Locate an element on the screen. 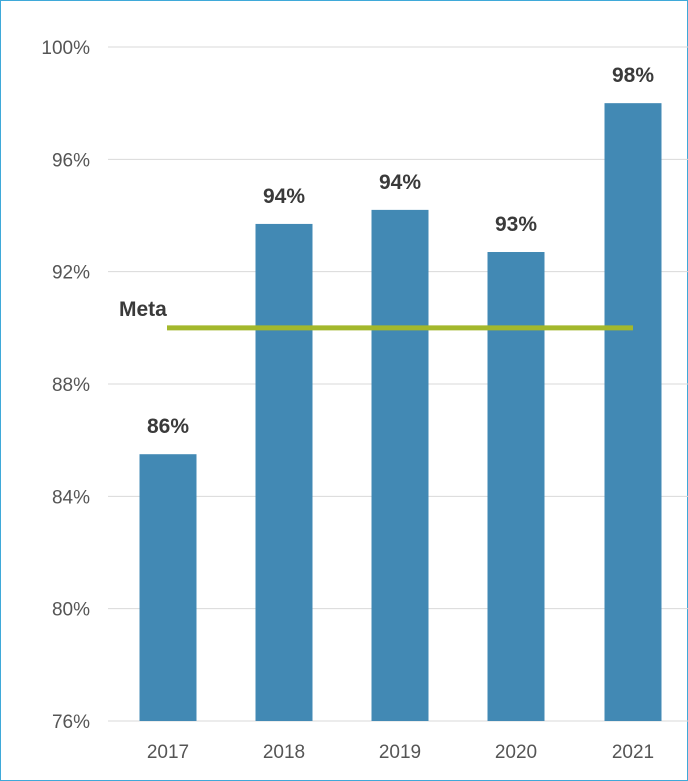 The height and width of the screenshot is (781, 688). x-tick-label: 2019 is located at coordinates (400, 752).